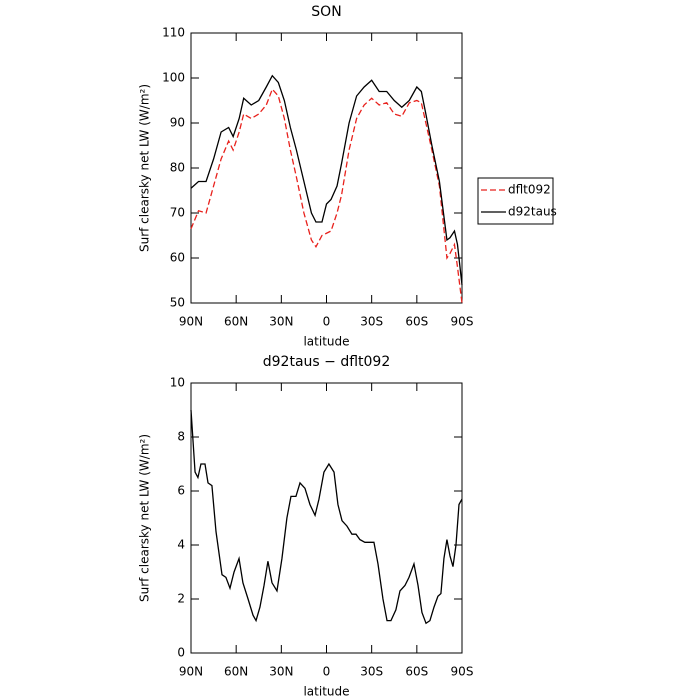 The image size is (700, 700). I want to click on y-tick-label: 6, so click(181, 491).